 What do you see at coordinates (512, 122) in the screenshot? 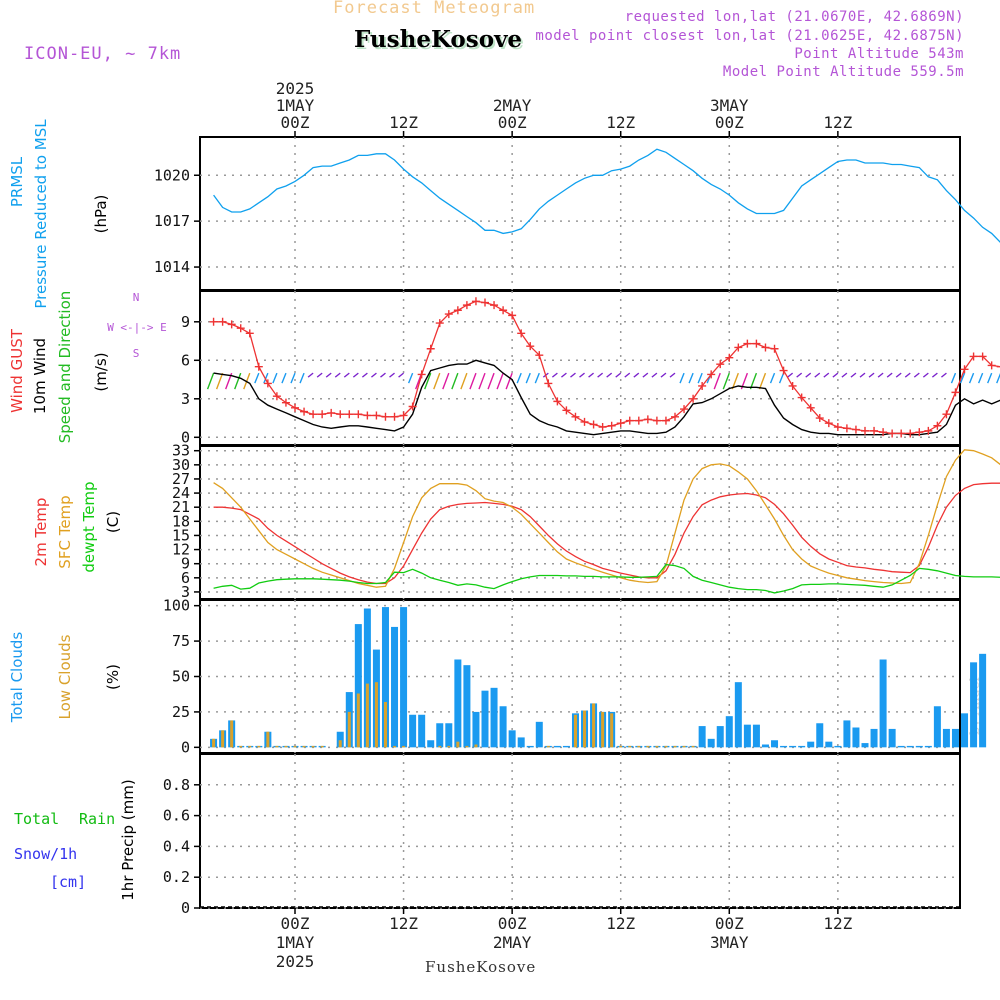
I see `top-time-label: 00Z` at bounding box center [512, 122].